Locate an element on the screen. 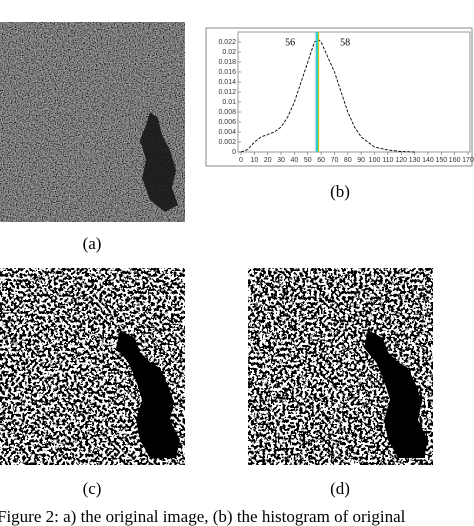  y-tick-label: 0.004 is located at coordinates (227, 132).